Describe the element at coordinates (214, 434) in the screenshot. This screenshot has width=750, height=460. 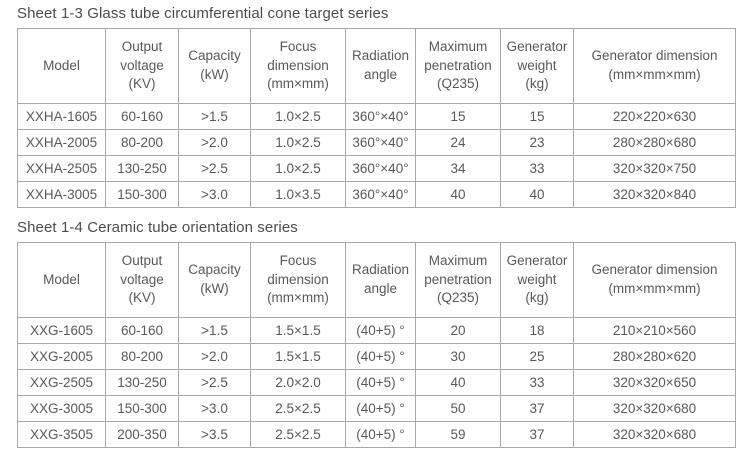
I see `capacity-cell: >3.5` at that location.